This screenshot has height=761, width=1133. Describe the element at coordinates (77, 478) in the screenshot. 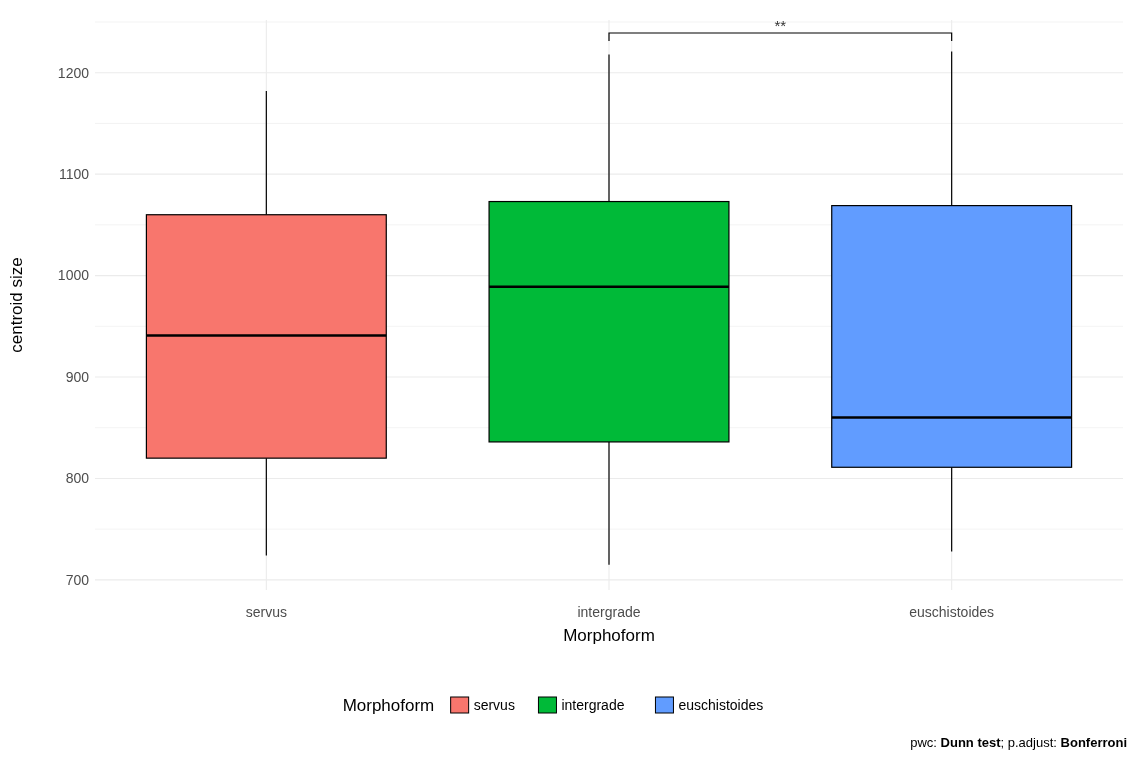

I see `y-tick-label: 800` at that location.